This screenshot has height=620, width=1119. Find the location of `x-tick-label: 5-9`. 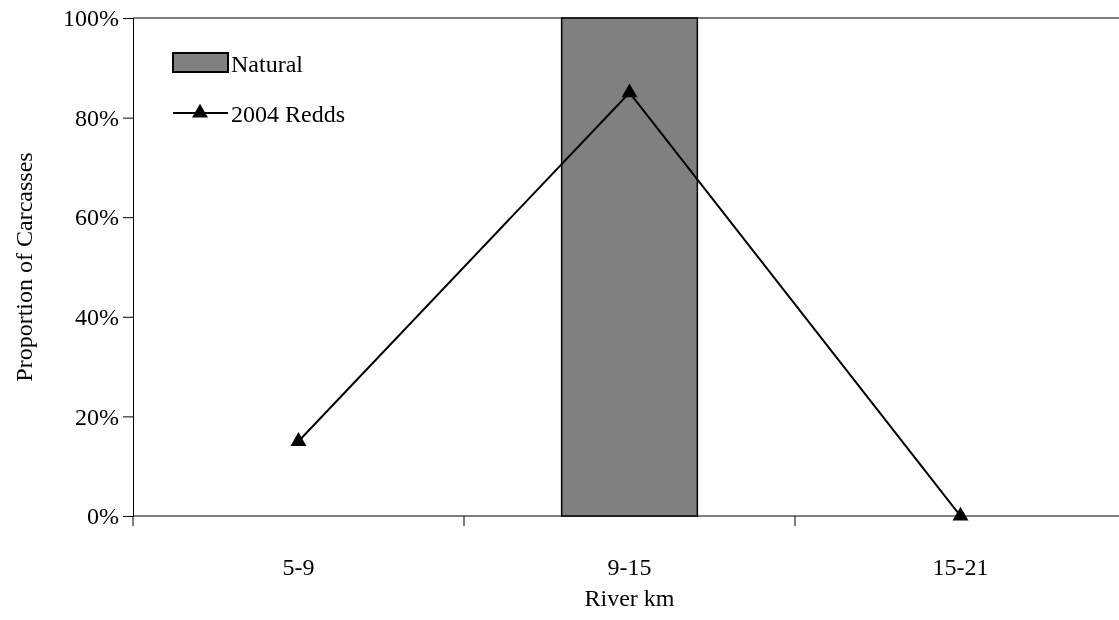

x-tick-label: 5-9 is located at coordinates (298, 567).